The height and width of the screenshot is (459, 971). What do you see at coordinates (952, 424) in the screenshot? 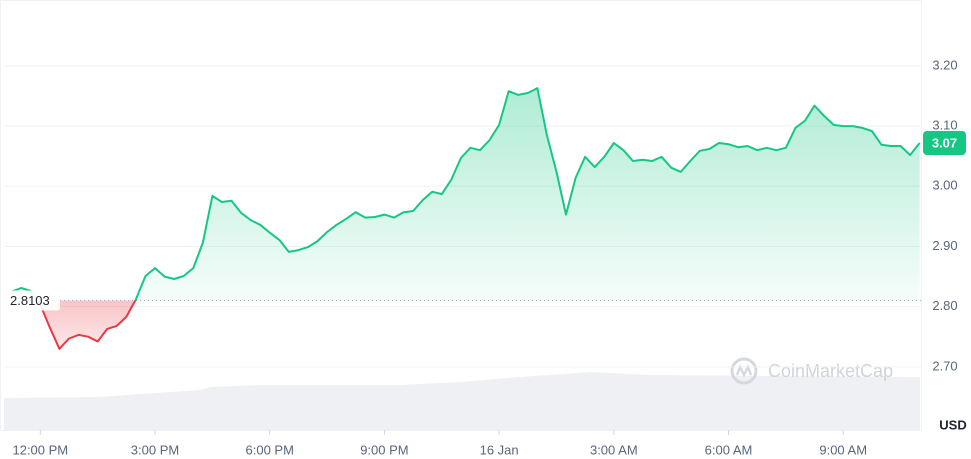
I see `y-axis-label: USD` at bounding box center [952, 424].